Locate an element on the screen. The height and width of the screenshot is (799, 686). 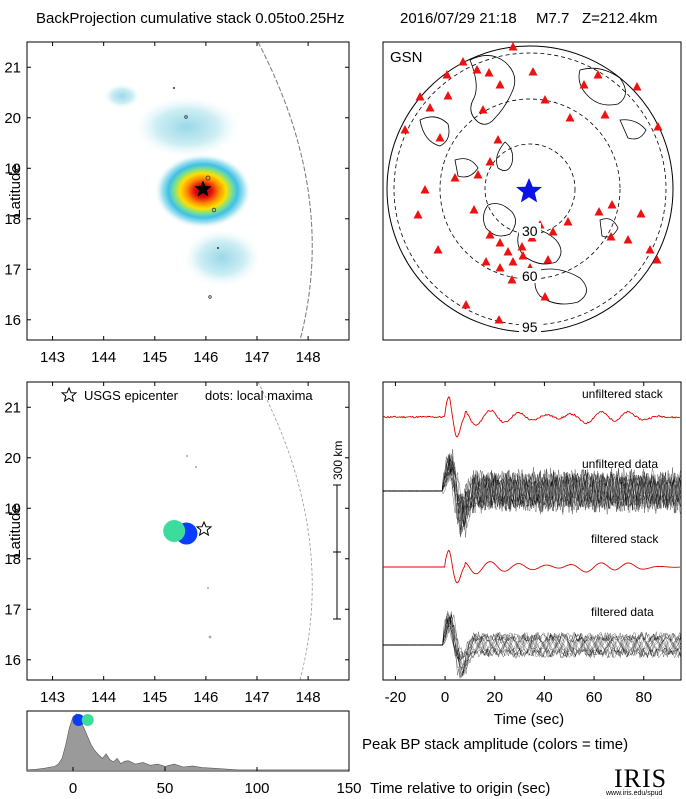
trace-label-filtered-stack: filtered stack is located at coordinates (625, 539).